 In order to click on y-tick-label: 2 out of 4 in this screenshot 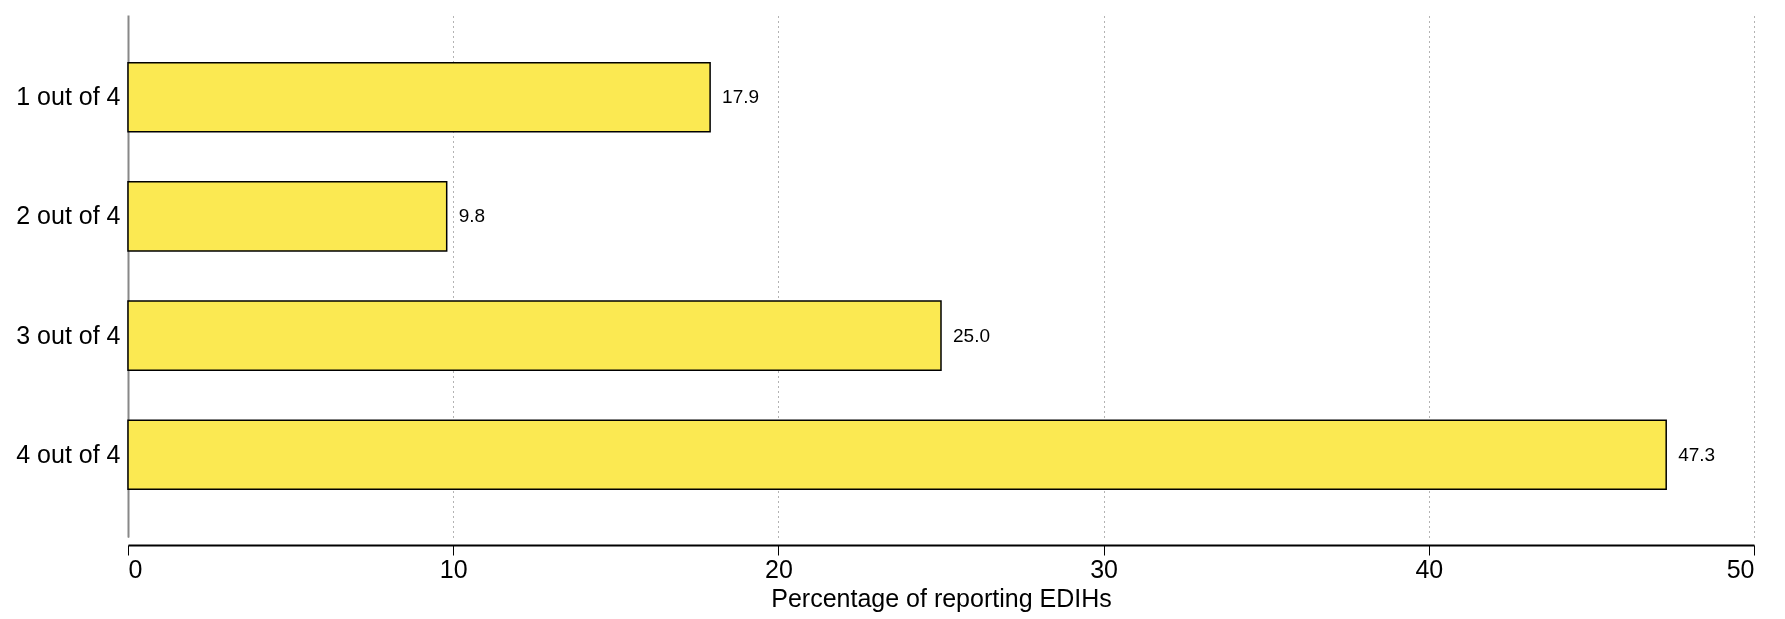, I will do `click(68, 215)`.